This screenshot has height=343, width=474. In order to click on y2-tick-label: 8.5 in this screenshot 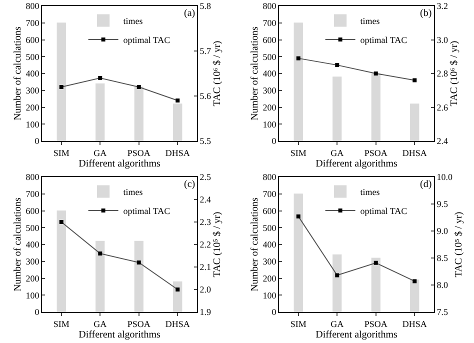, I will do `click(442, 258)`.